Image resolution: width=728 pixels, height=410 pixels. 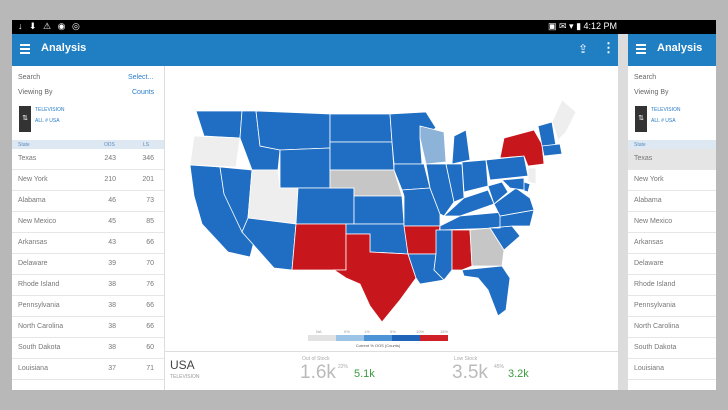 I want to click on state-new-jersey, so click(x=532, y=176).